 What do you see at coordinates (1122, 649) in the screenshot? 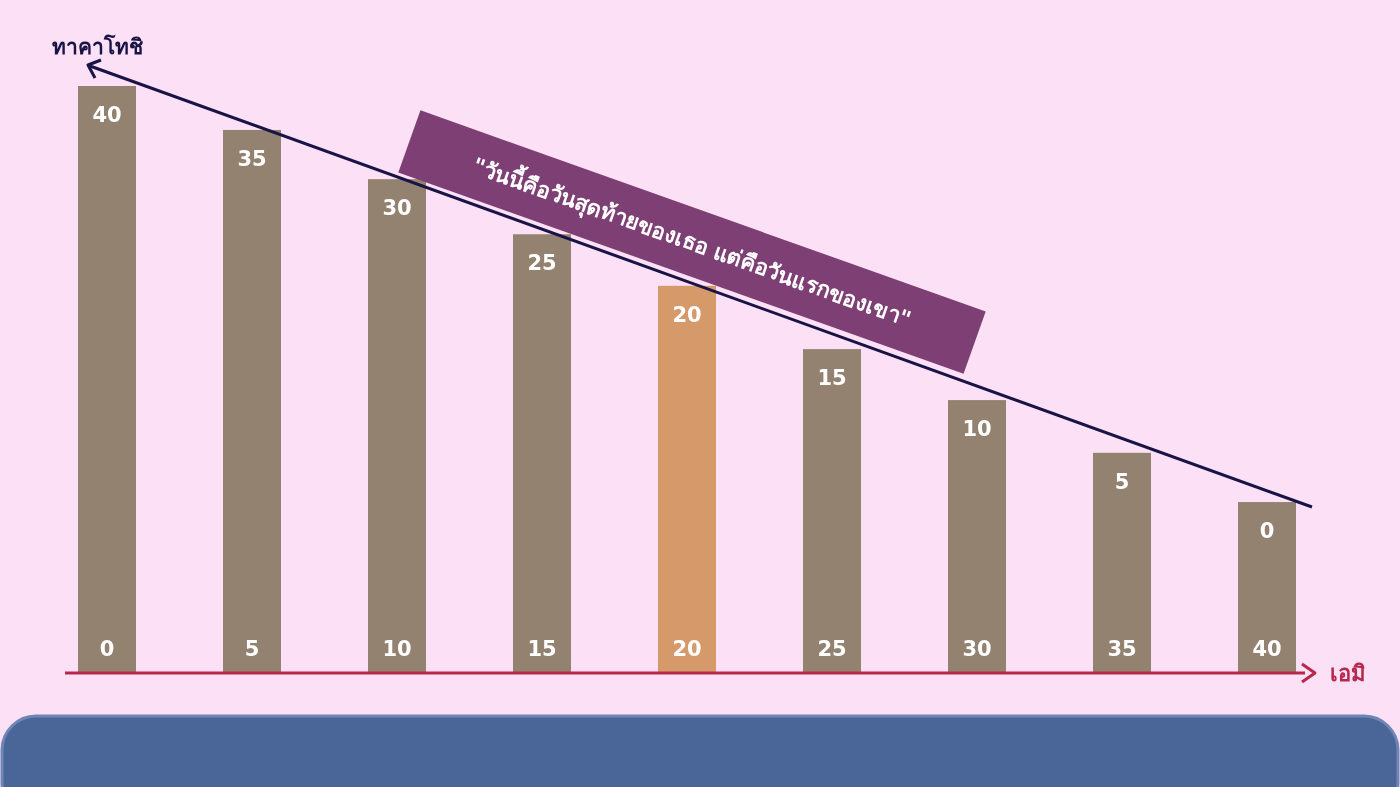
I see `x-tick-label: 35` at bounding box center [1122, 649].